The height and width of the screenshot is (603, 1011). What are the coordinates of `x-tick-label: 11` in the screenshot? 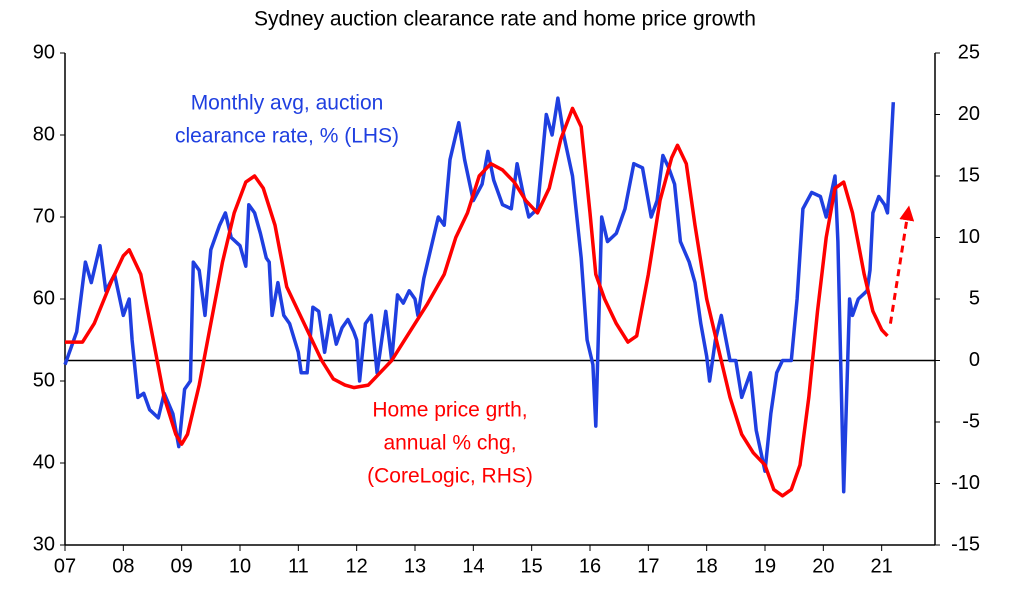 It's located at (298, 566).